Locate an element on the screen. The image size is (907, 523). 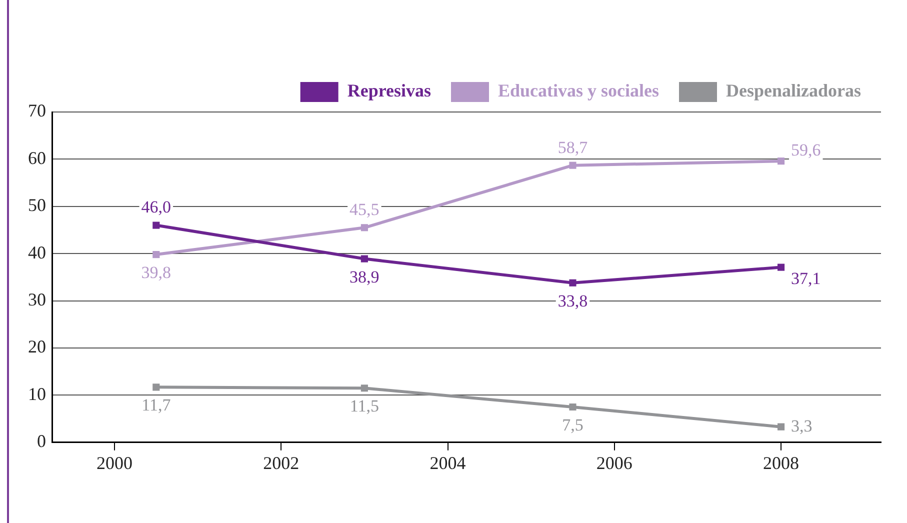
legend-label: Despenalizadoras is located at coordinates (793, 90).